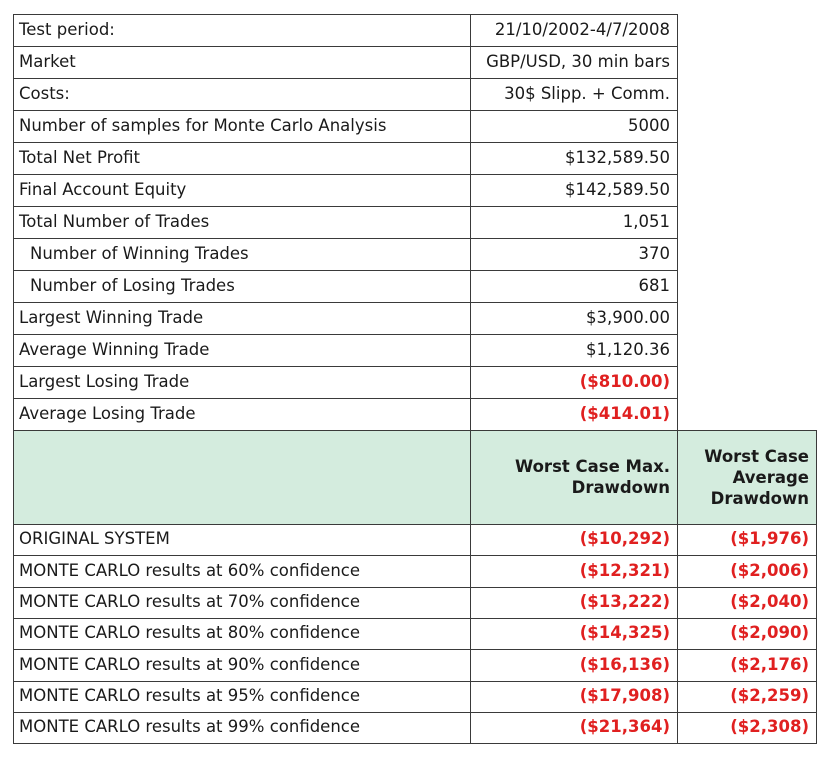 The image size is (829, 758). Describe the element at coordinates (646, 221) in the screenshot. I see `summary-value: 1,051` at that location.